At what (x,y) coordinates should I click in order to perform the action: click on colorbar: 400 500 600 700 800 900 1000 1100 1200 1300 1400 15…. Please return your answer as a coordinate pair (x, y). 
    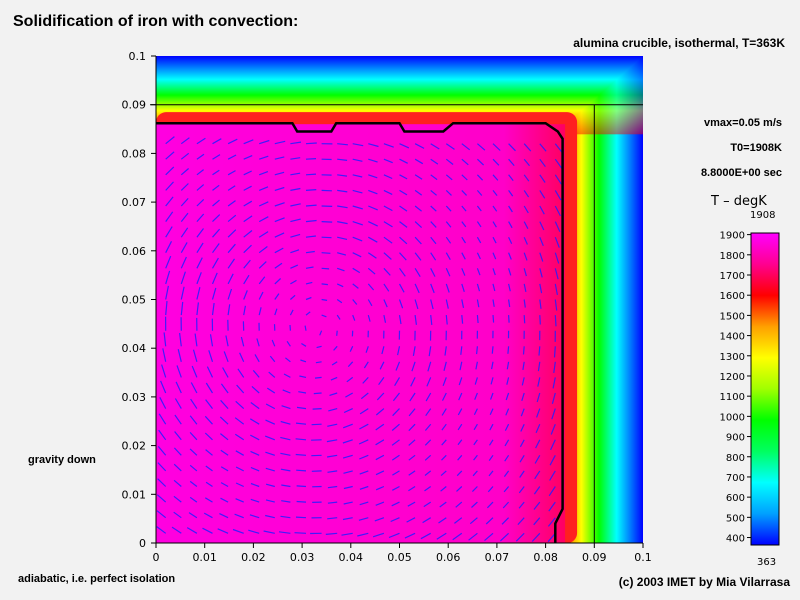
    Looking at the image, I should click on (750, 388).